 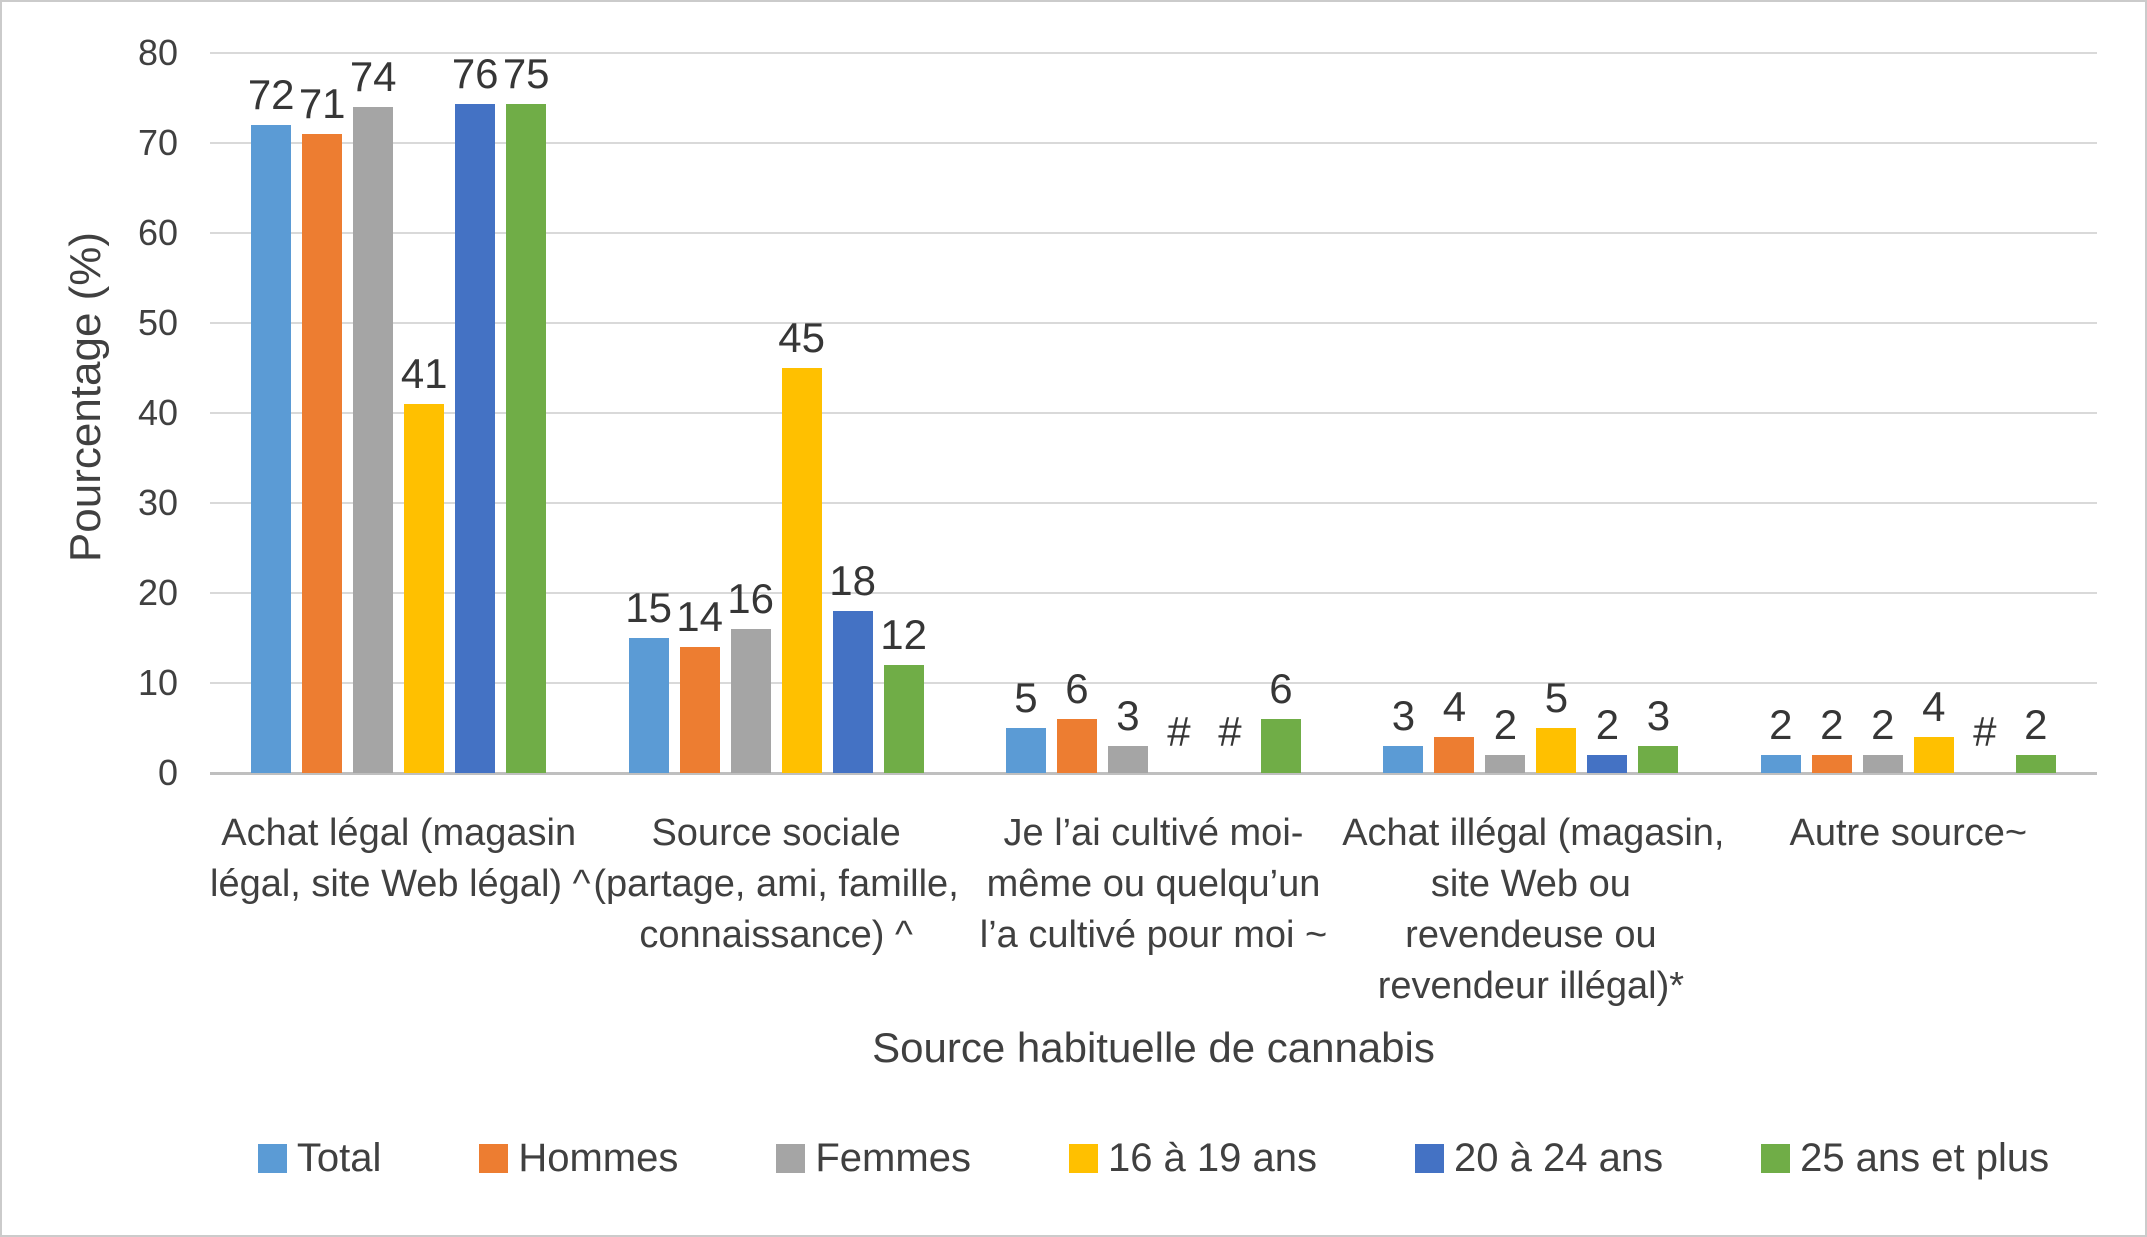 I want to click on bar-value-label: 41, so click(x=424, y=373).